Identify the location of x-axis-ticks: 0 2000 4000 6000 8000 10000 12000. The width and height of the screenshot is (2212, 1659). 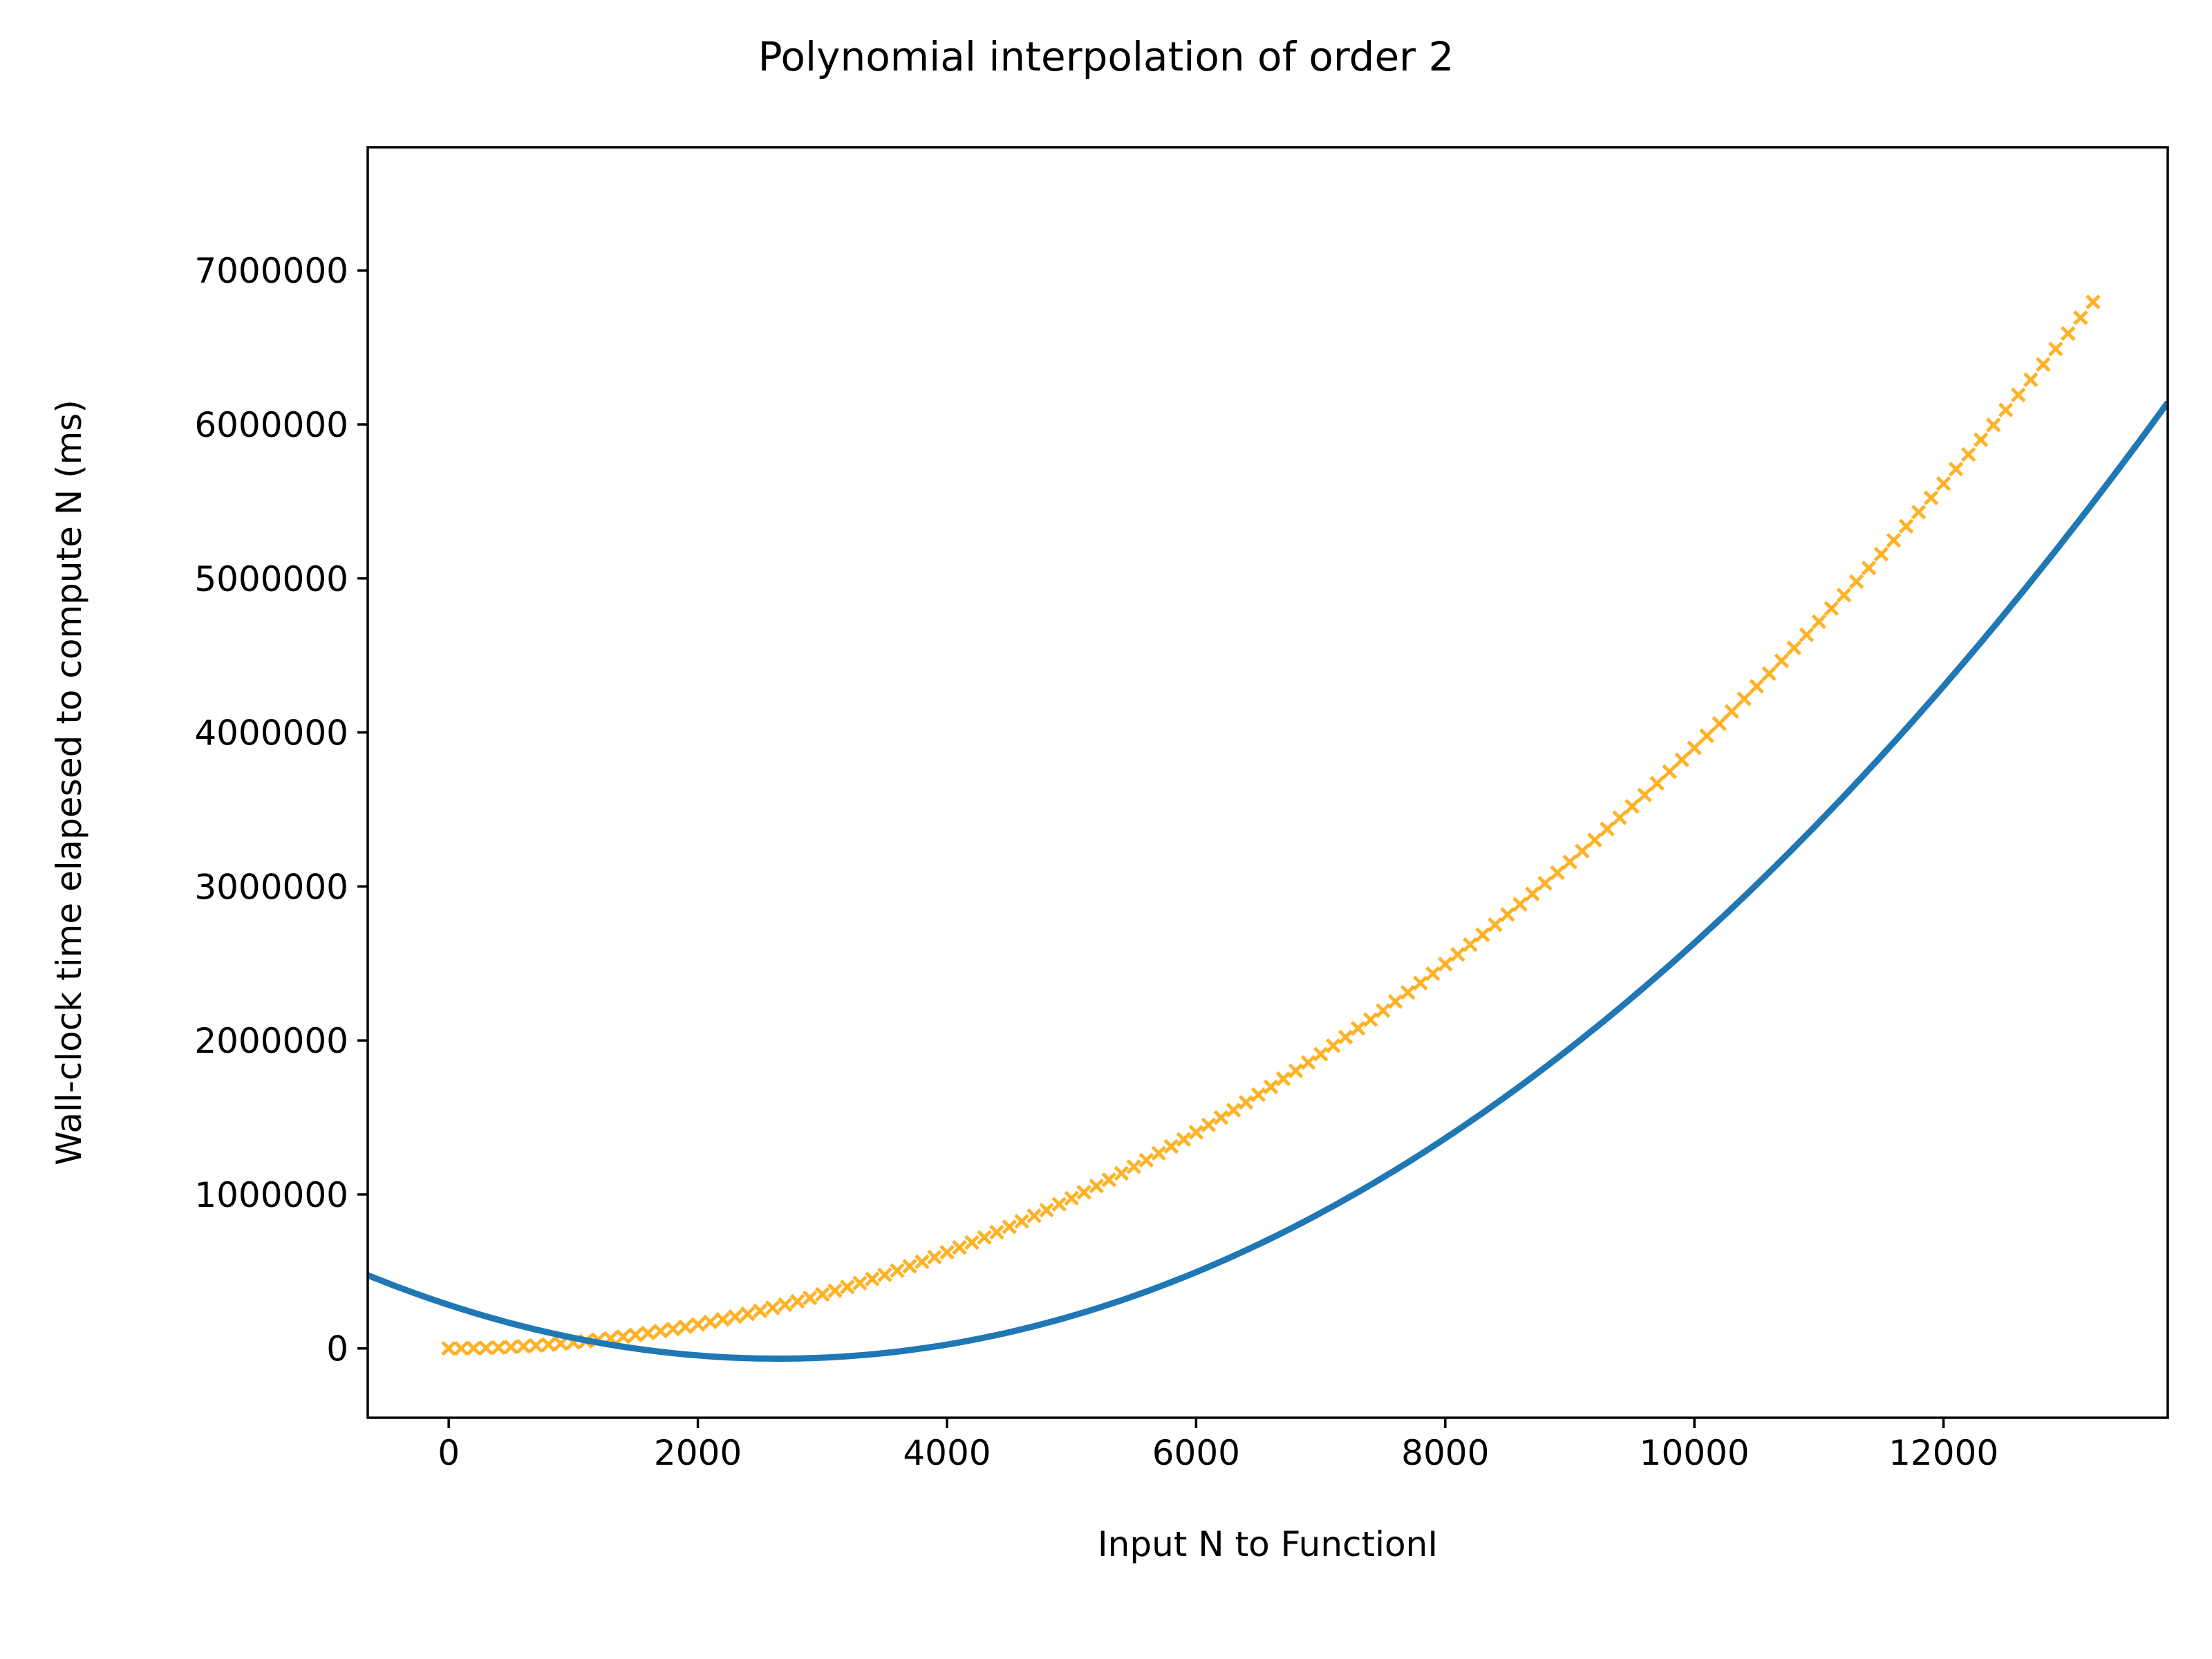
(1218, 1446).